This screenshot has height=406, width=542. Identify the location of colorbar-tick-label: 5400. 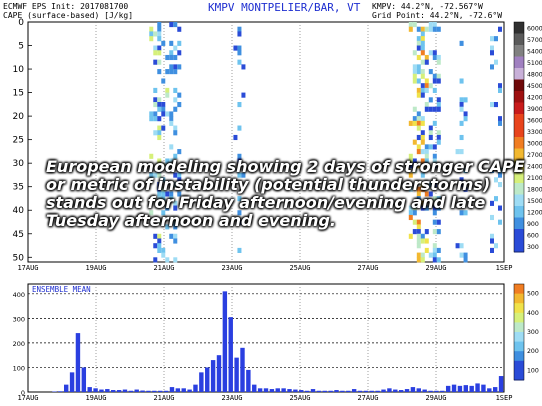
(534, 51).